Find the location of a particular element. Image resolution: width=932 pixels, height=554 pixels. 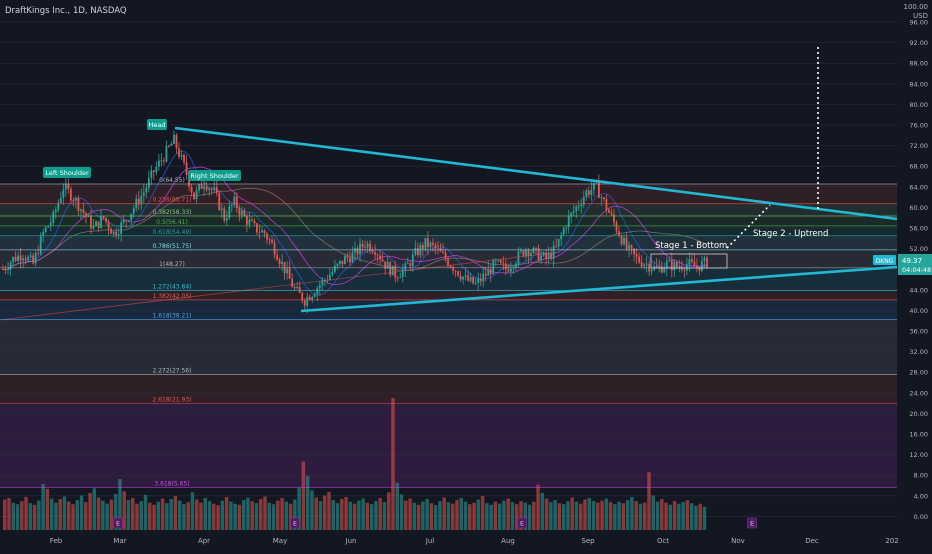

earnings-marker-label: E is located at coordinates (295, 524).